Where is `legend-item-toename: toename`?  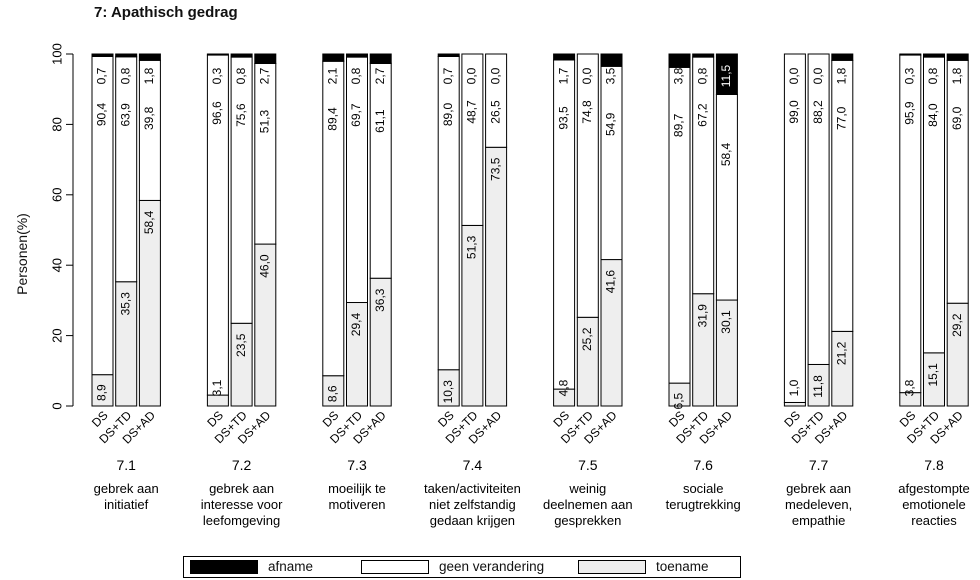
legend-item-toename: toename is located at coordinates (643, 566).